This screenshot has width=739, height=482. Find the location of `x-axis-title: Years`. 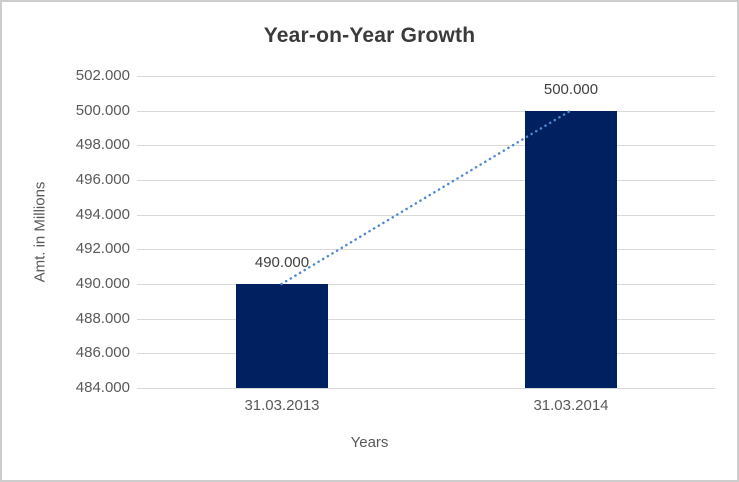

x-axis-title: Years is located at coordinates (369, 442).